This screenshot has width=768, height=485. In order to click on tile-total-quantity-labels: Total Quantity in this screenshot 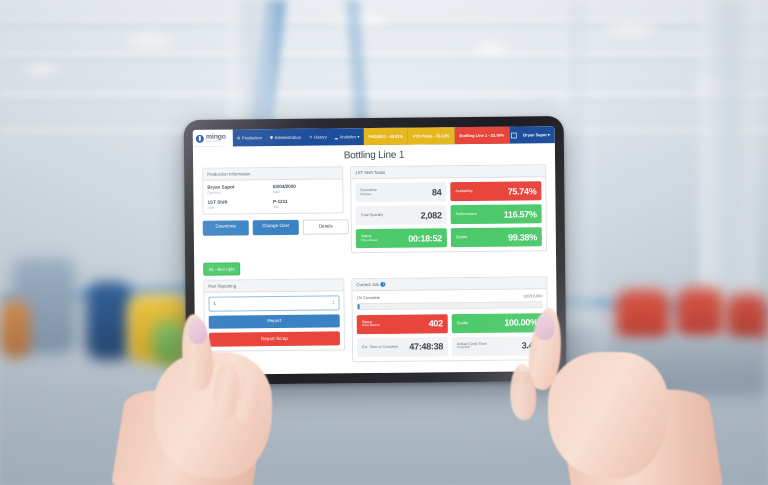, I will do `click(372, 215)`.